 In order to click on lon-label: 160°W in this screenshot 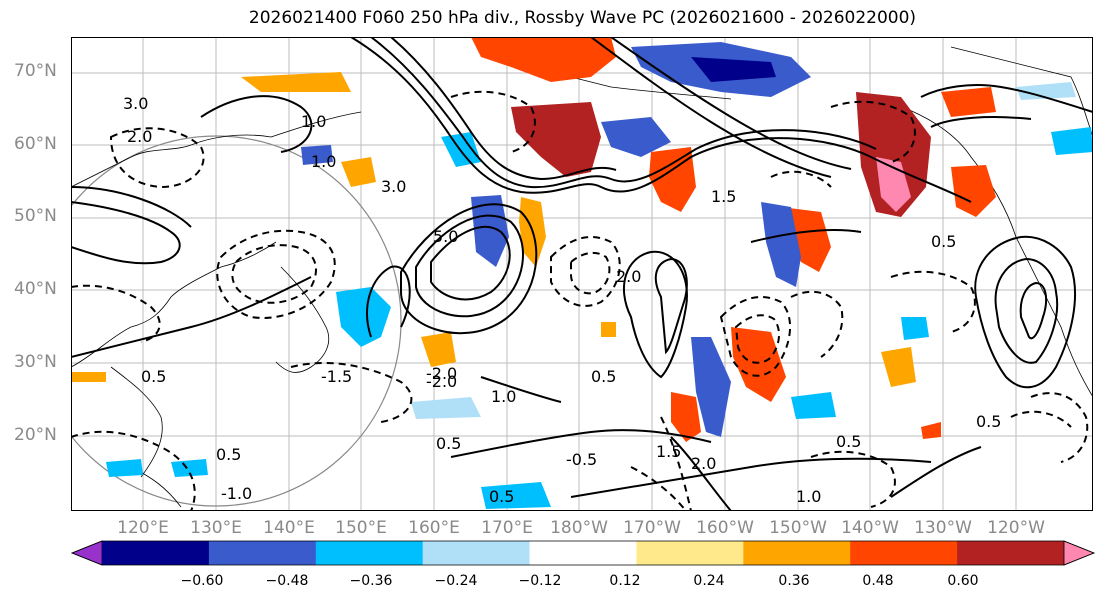, I will do `click(725, 528)`.